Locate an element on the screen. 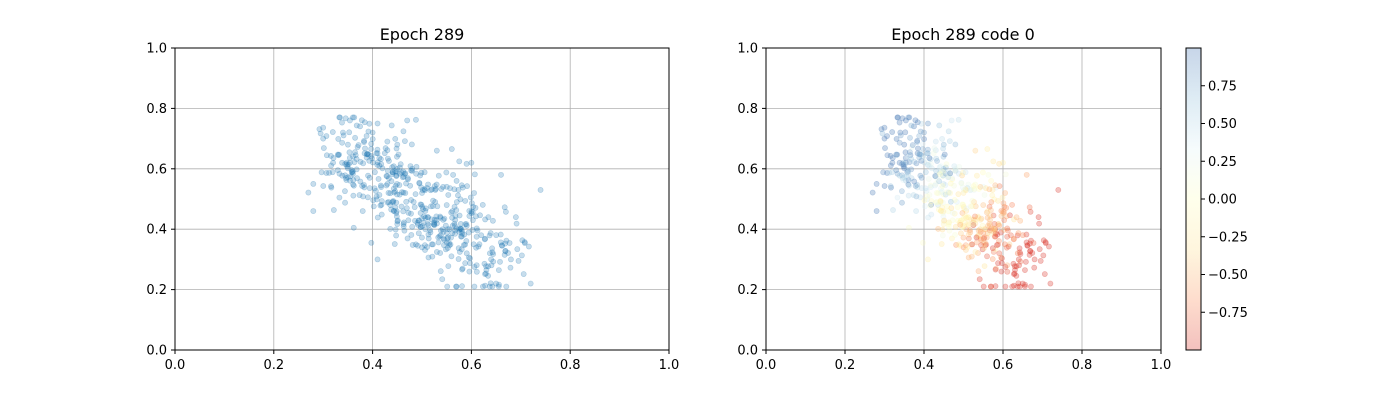 The image size is (1400, 400). y-tick-label: 0.8 is located at coordinates (156, 109).